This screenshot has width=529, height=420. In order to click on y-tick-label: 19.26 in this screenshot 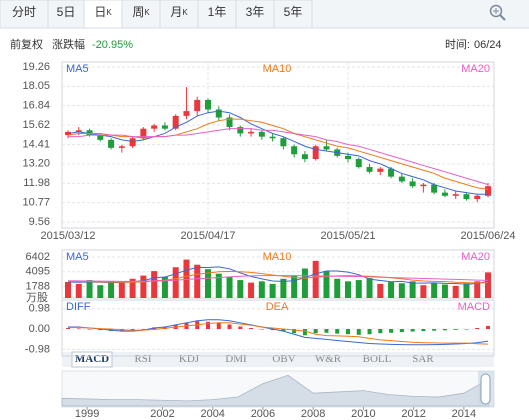, I will do `click(36, 67)`.